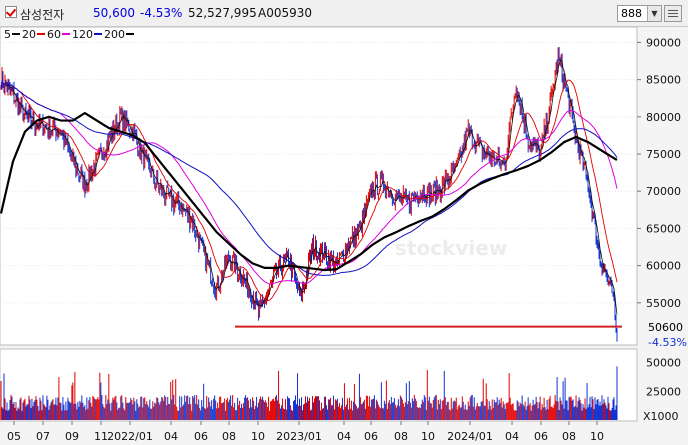  I want to click on stock-code: A005930, so click(285, 13).